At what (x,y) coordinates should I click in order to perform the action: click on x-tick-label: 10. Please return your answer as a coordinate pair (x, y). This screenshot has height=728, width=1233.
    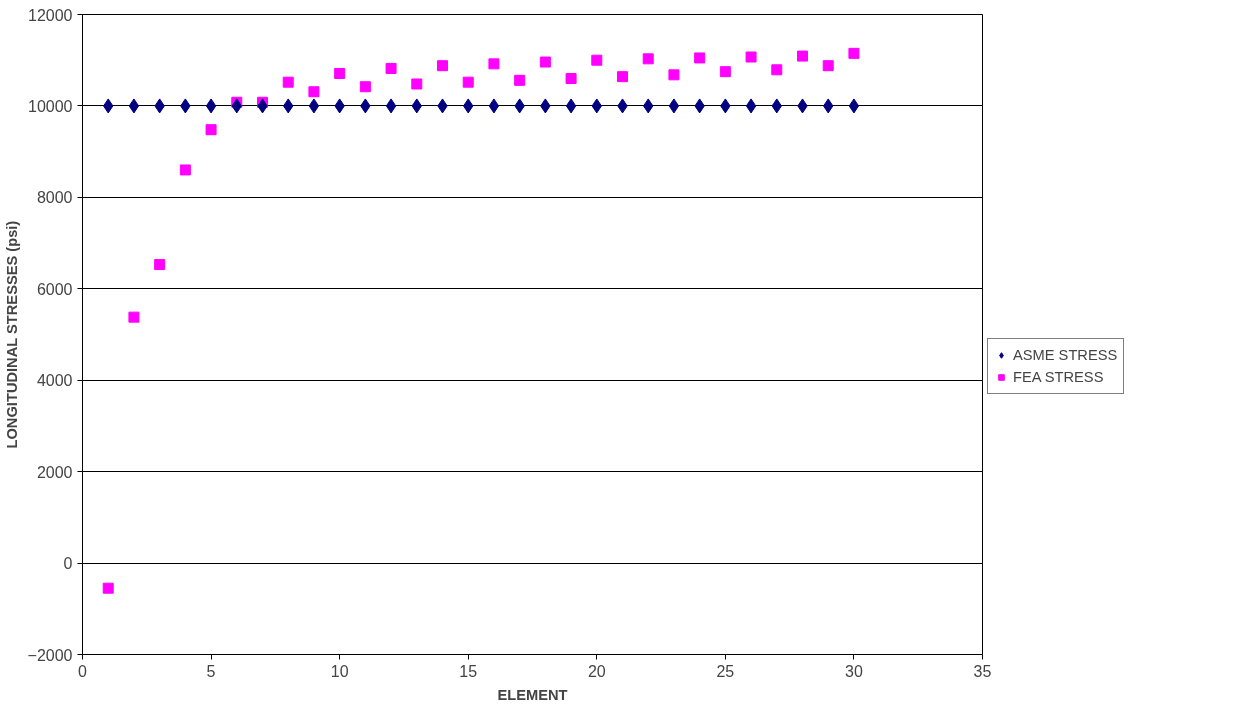
    Looking at the image, I should click on (339, 671).